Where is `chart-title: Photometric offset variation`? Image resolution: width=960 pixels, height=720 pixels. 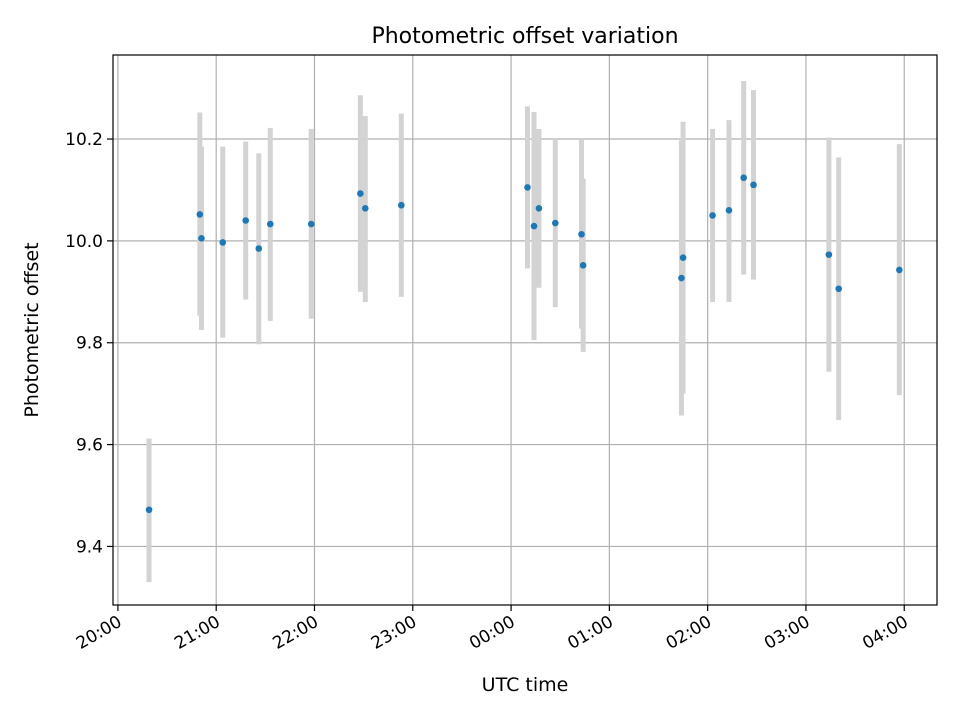 chart-title: Photometric offset variation is located at coordinates (524, 36).